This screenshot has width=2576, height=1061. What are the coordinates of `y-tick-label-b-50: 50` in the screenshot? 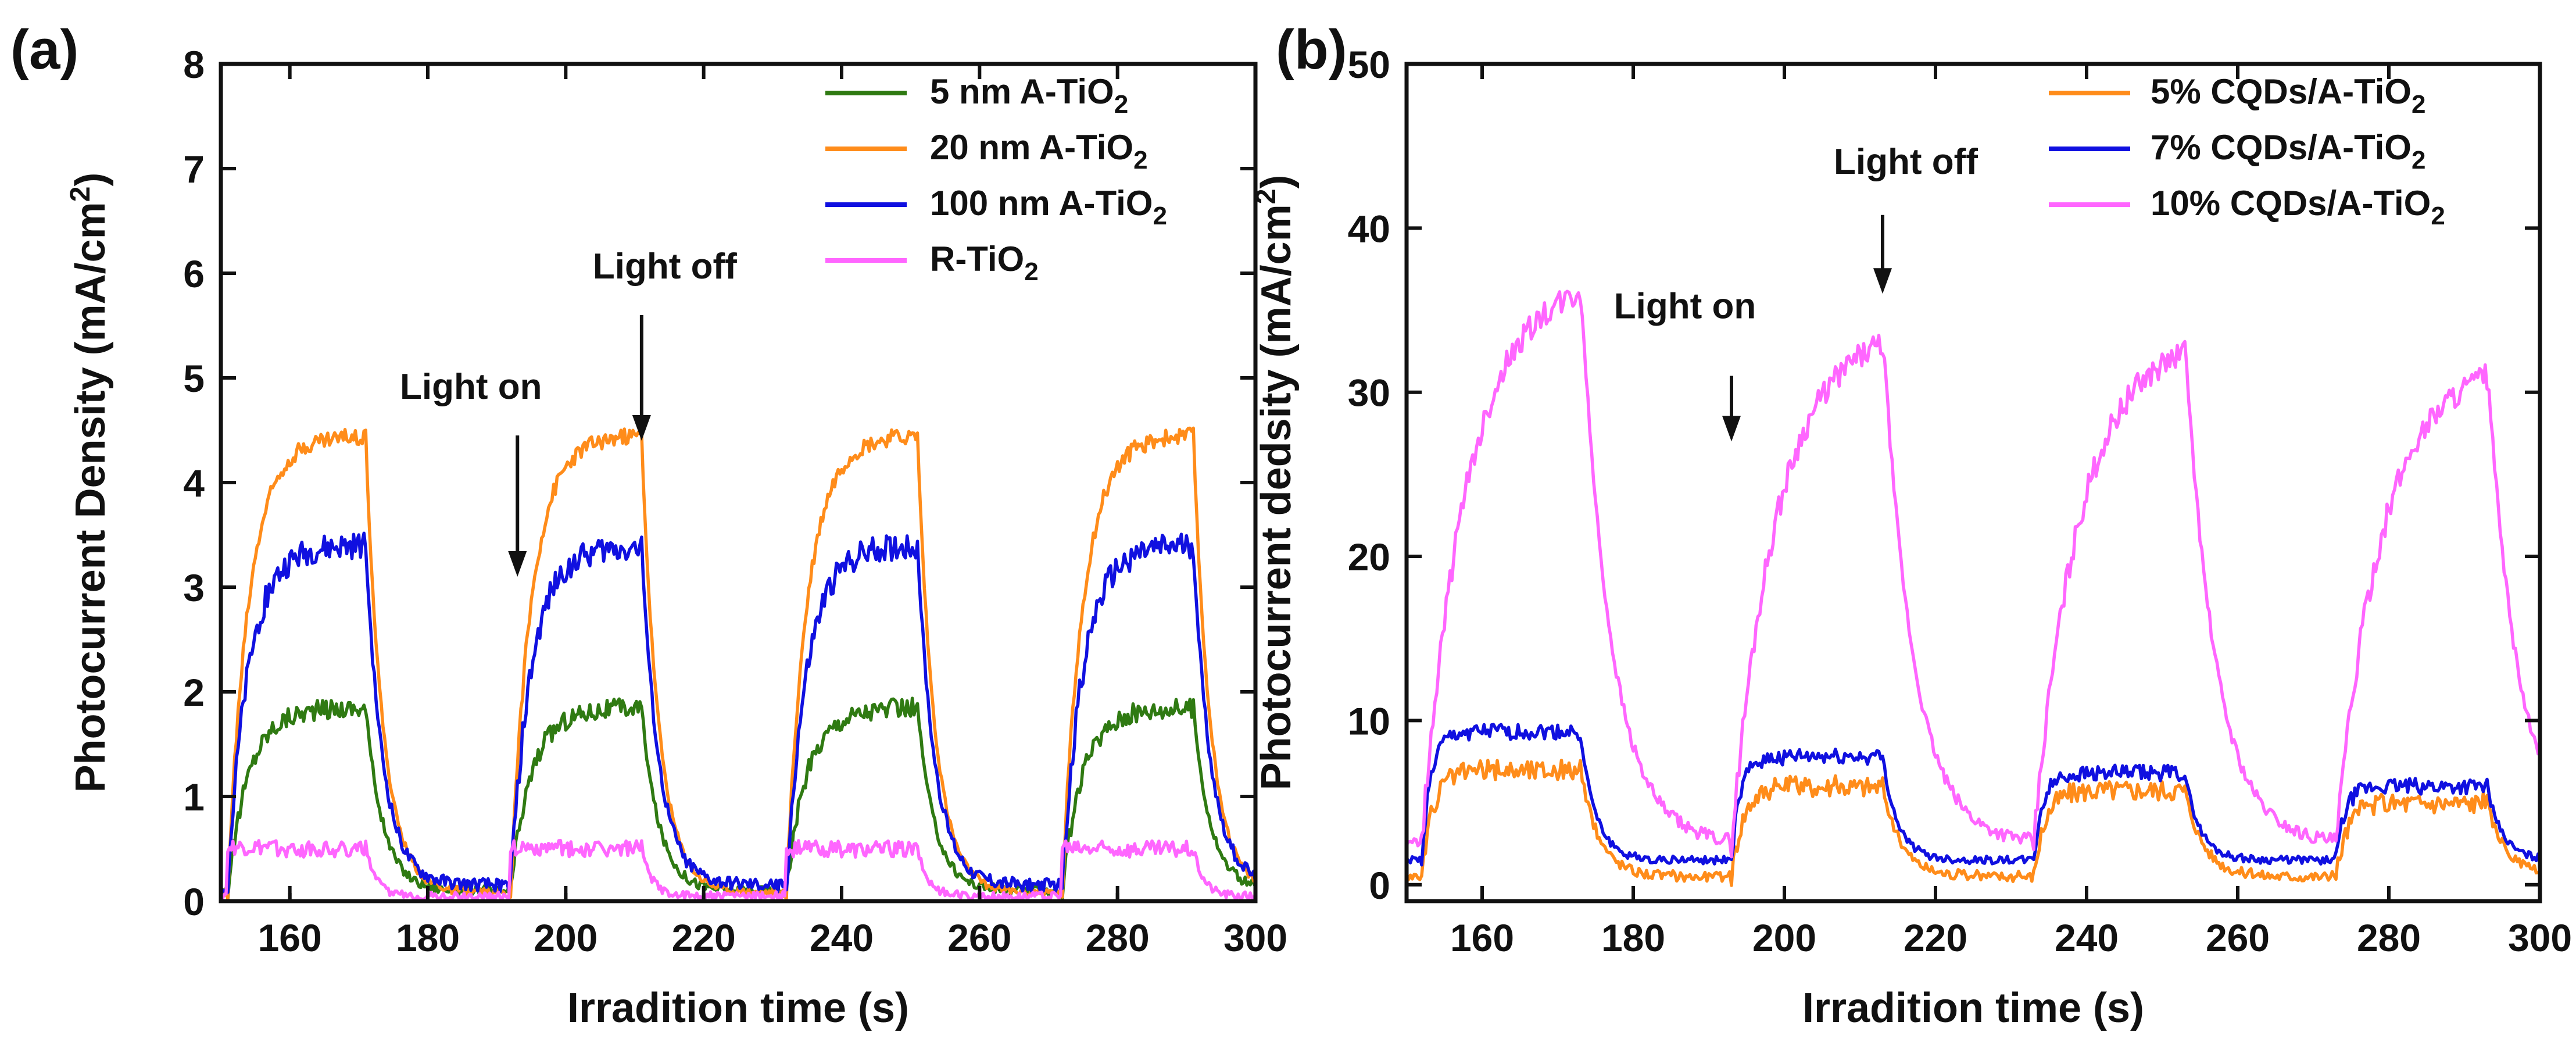 It's located at (1369, 64).